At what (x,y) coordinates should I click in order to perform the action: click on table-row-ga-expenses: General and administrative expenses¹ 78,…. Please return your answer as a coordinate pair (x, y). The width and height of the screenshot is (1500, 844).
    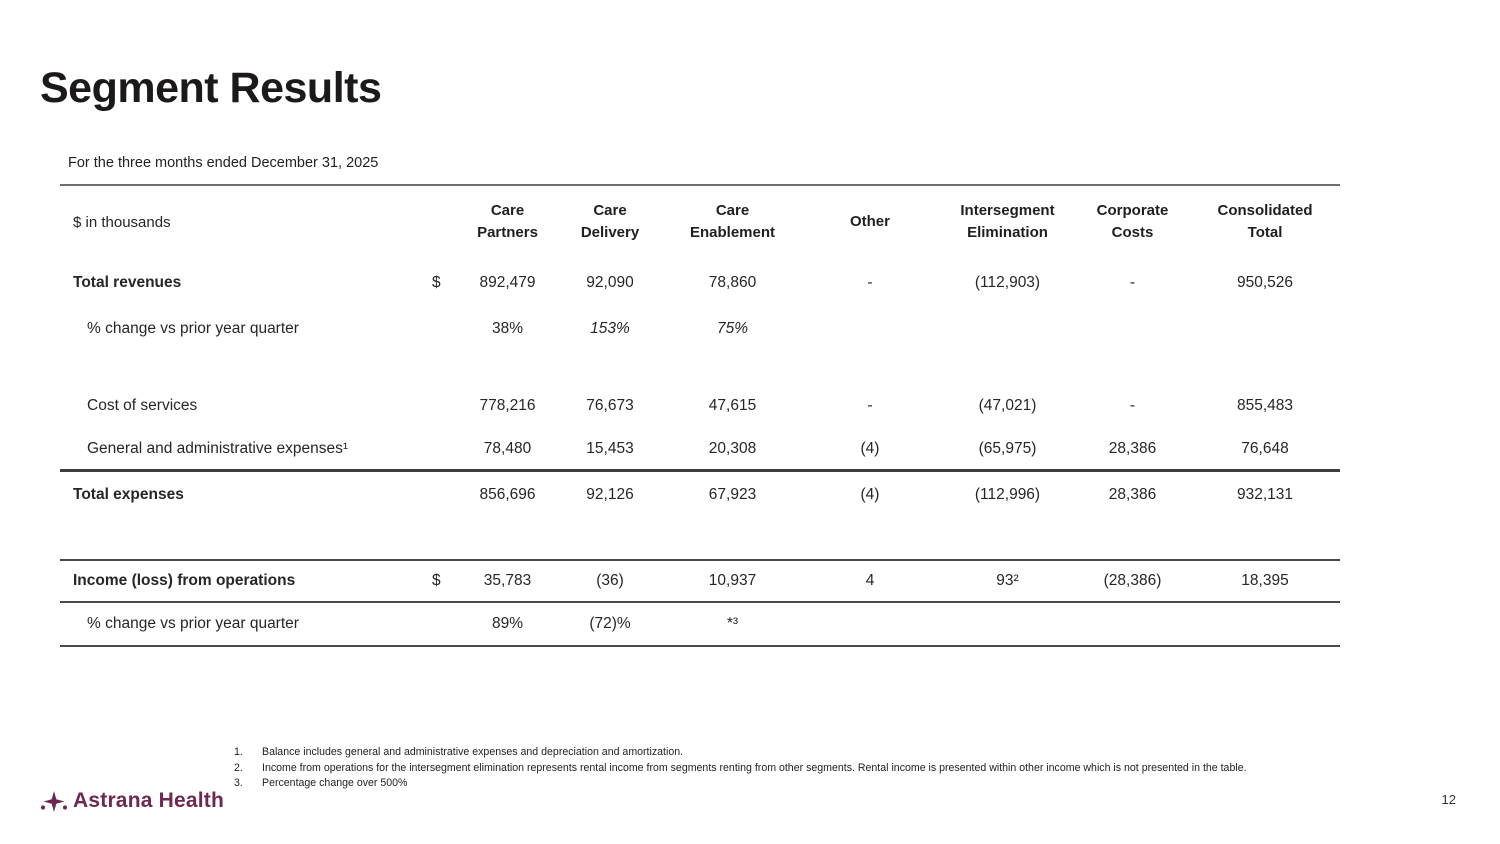
    Looking at the image, I should click on (700, 448).